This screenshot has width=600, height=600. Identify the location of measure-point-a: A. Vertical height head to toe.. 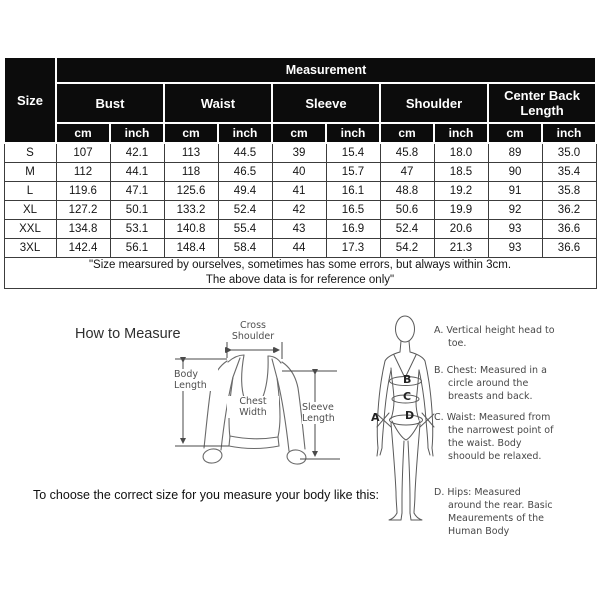
(495, 337).